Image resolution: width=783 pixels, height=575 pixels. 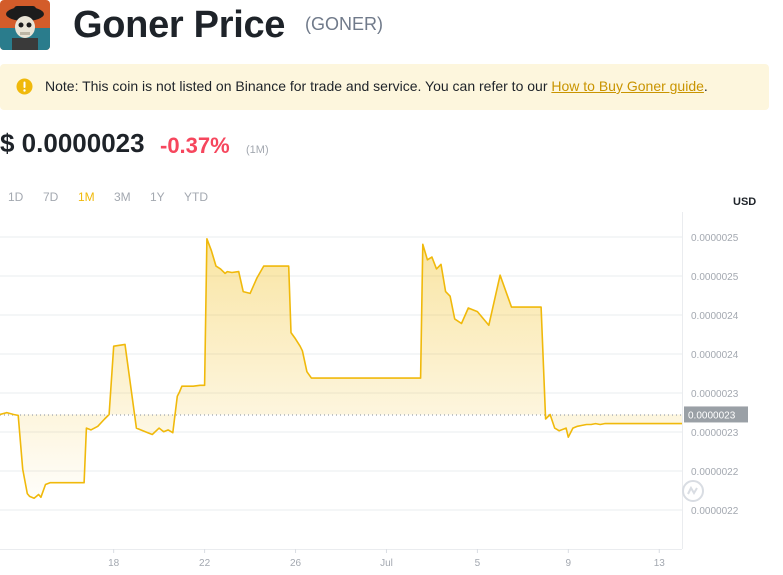 I want to click on currency-label: USD, so click(x=745, y=202).